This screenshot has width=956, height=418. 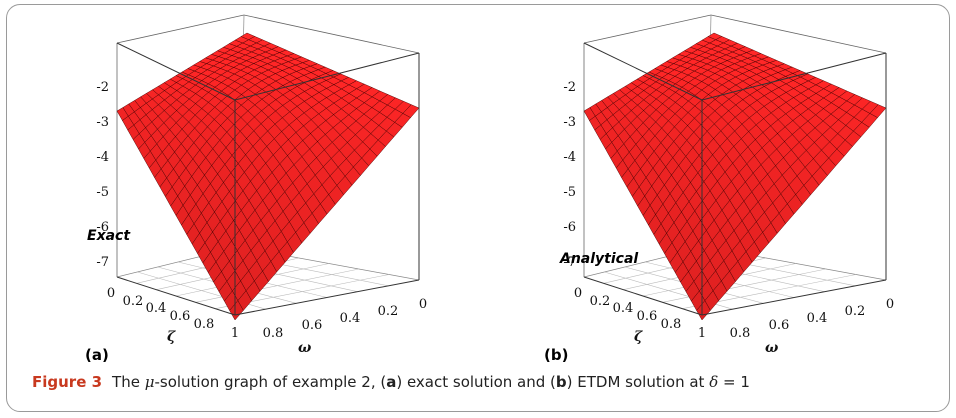 What do you see at coordinates (67, 382) in the screenshot?
I see `figure-number: Figure 3` at bounding box center [67, 382].